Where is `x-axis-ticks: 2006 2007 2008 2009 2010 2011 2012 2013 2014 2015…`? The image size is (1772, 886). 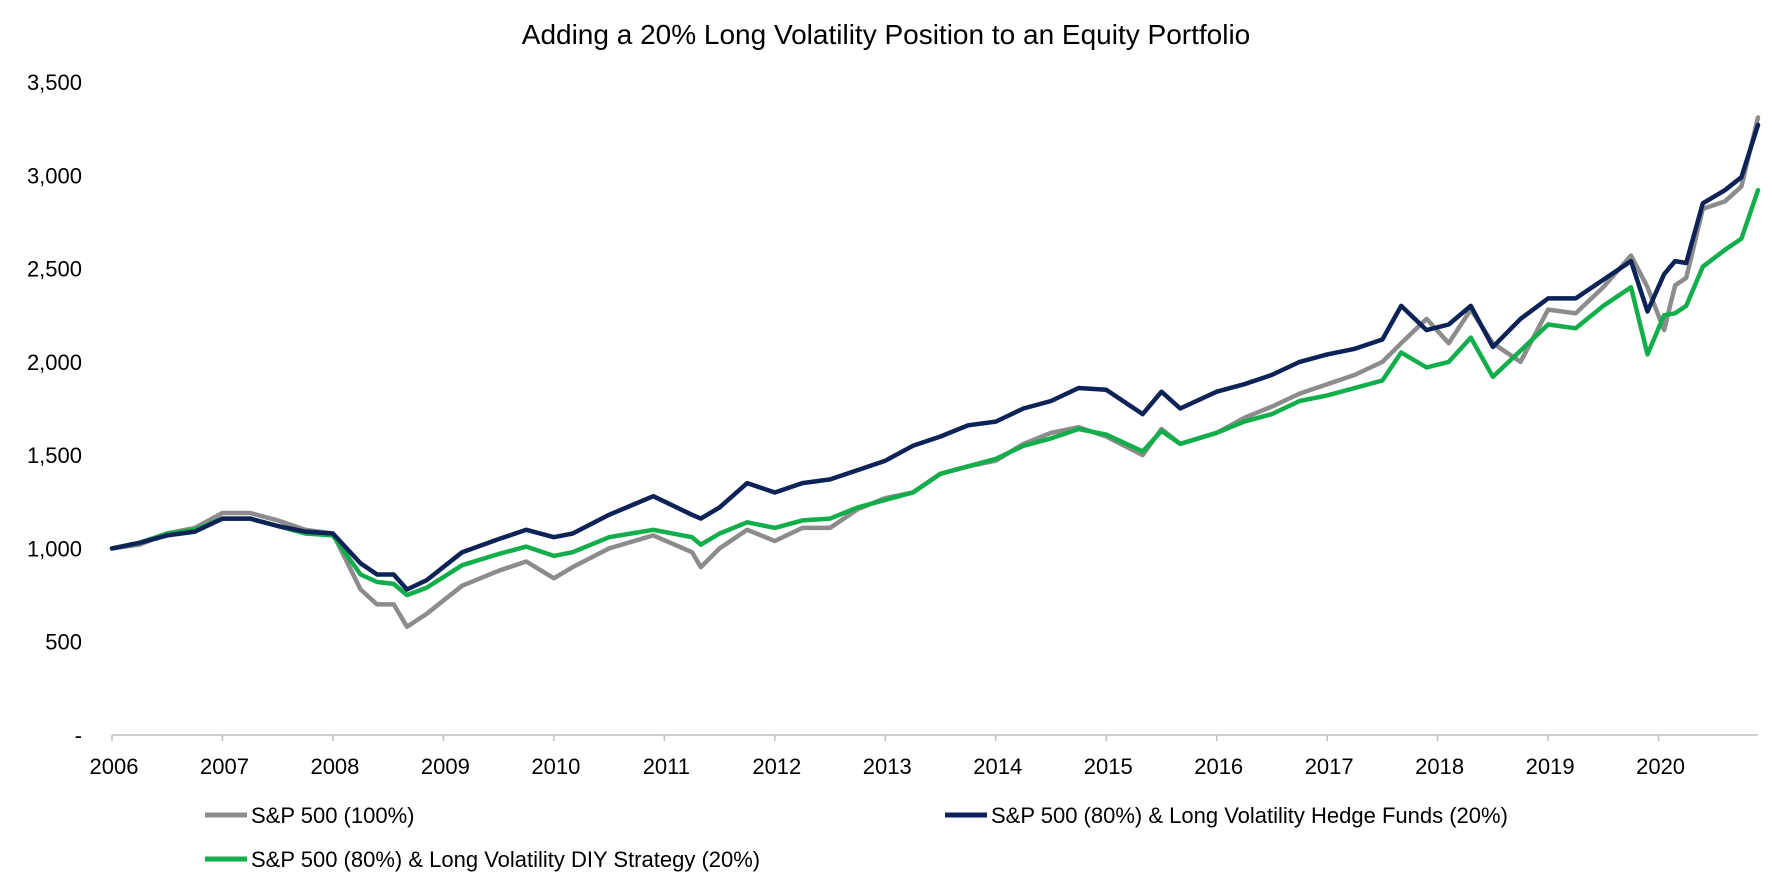
x-axis-ticks: 2006 2007 2008 2009 2010 2011 2012 2013 2014 2015… is located at coordinates (887, 757).